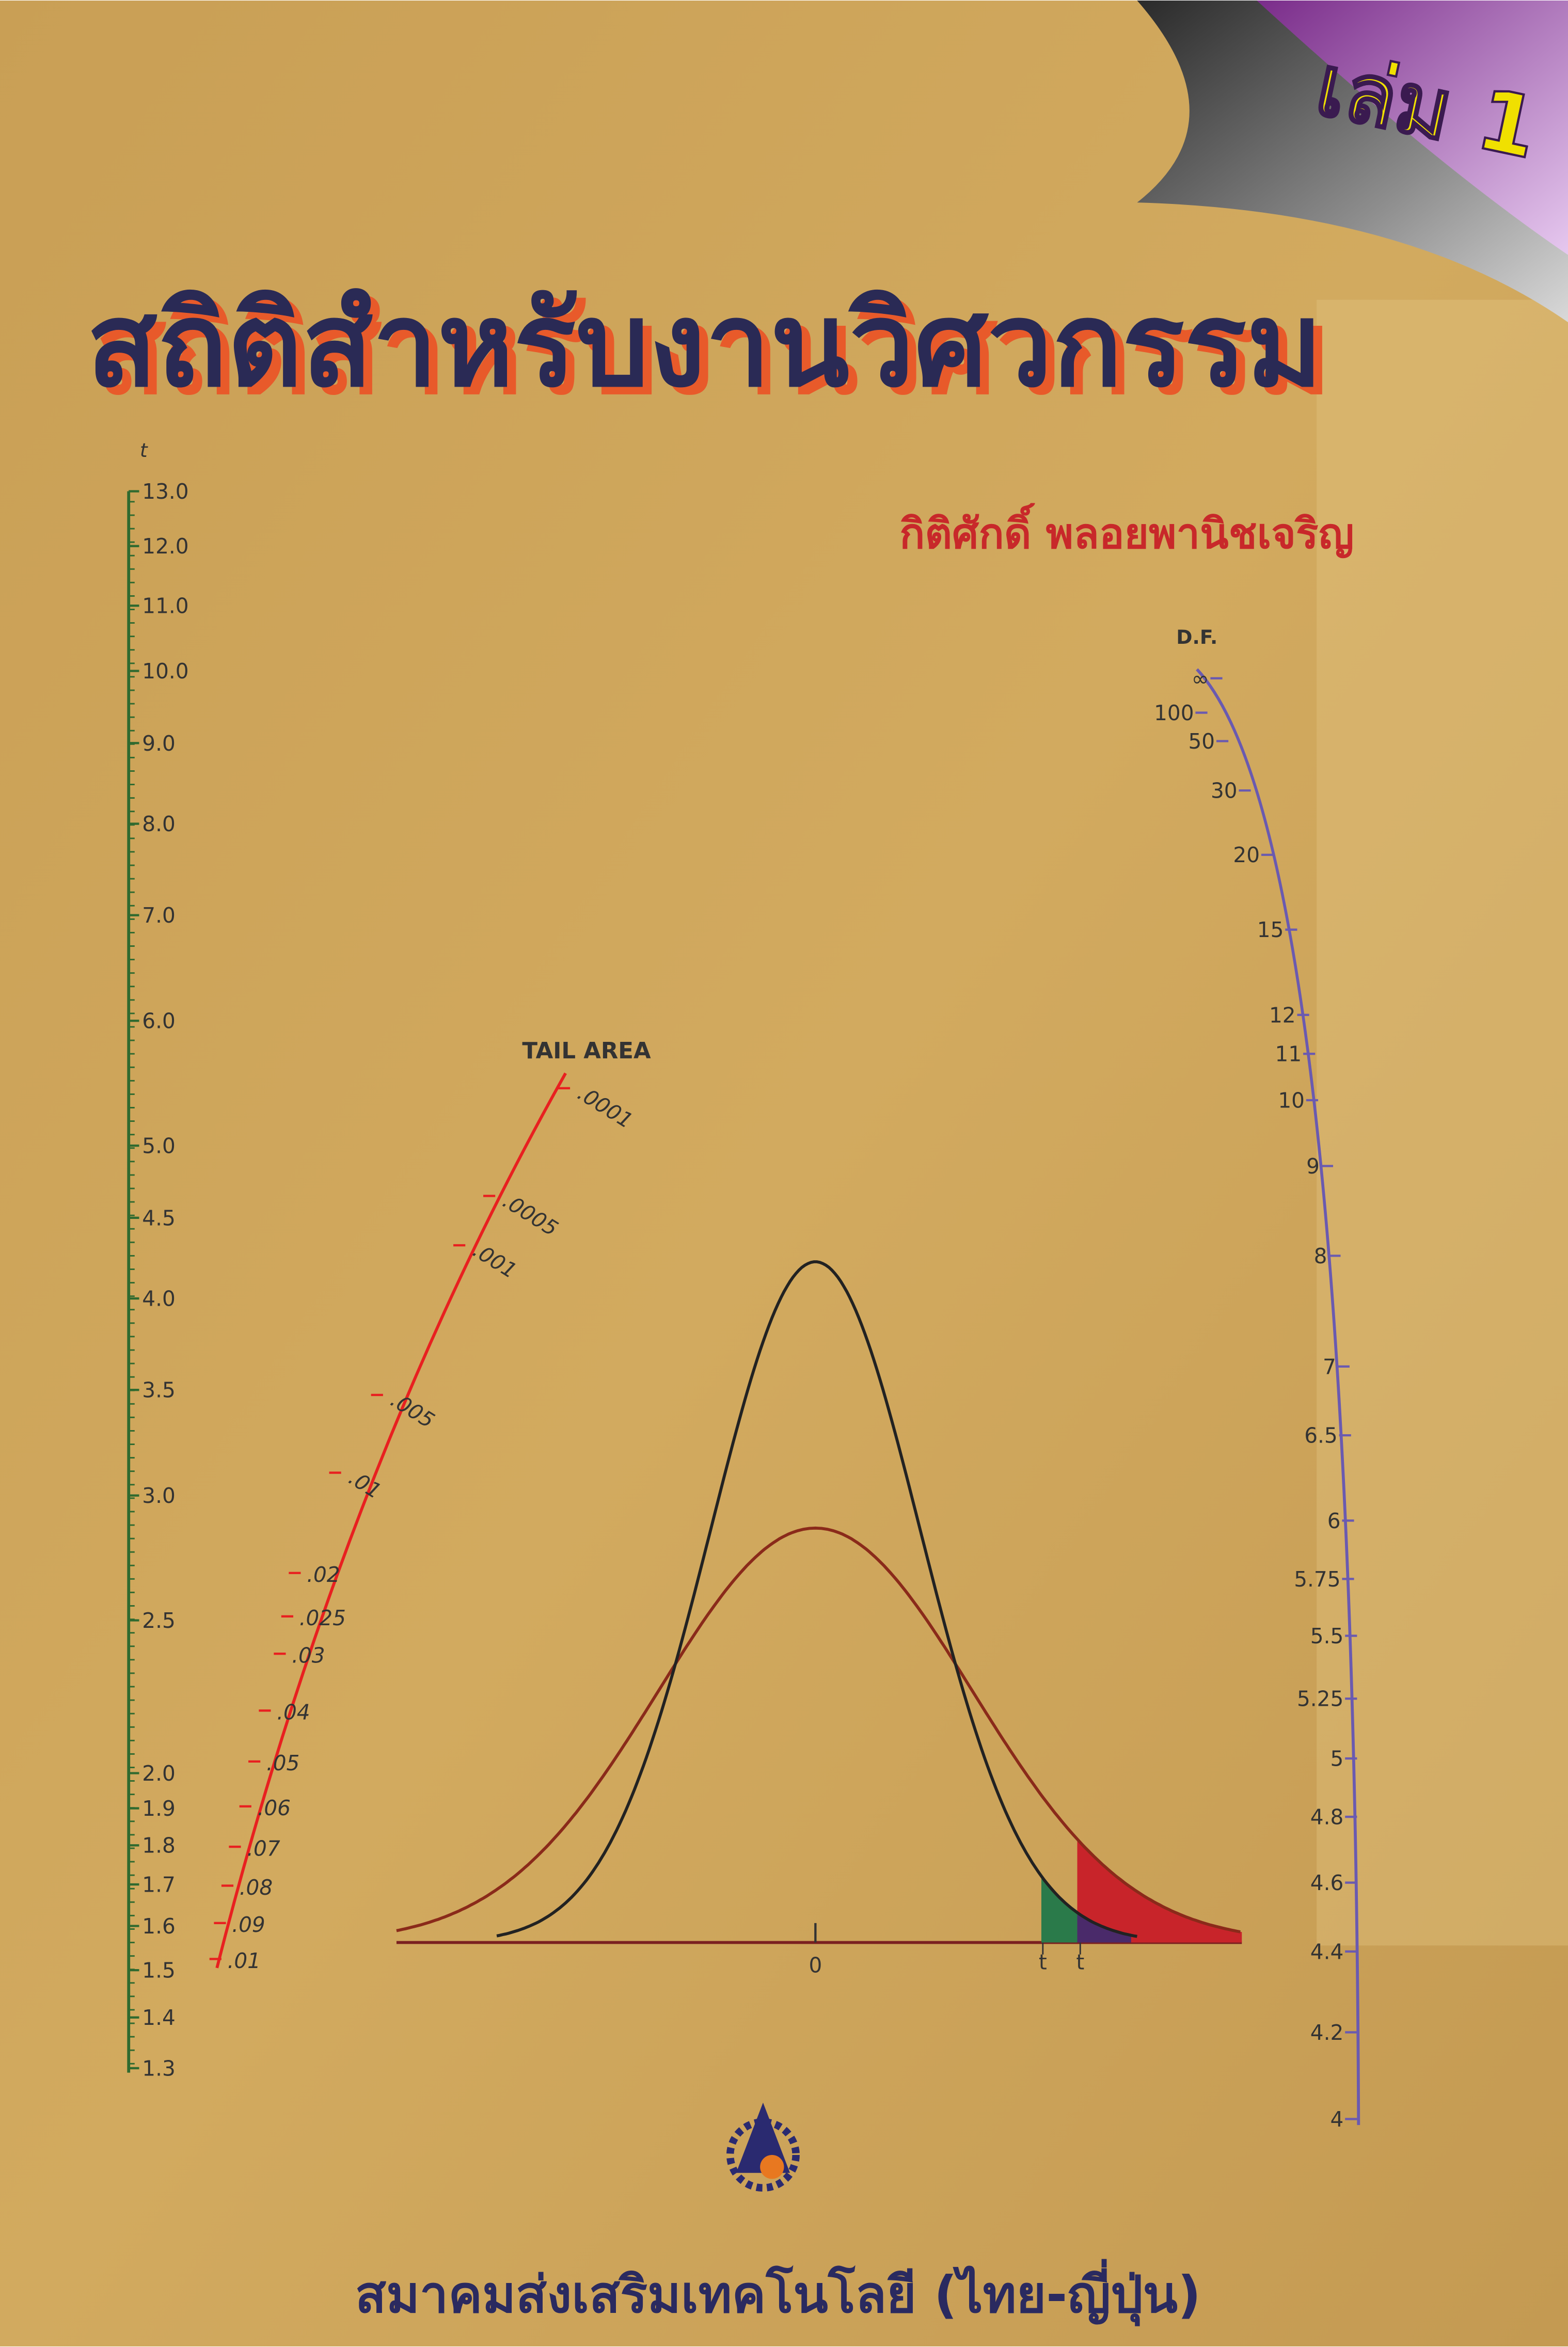  What do you see at coordinates (763, 2147) in the screenshot?
I see `publisher-logo` at bounding box center [763, 2147].